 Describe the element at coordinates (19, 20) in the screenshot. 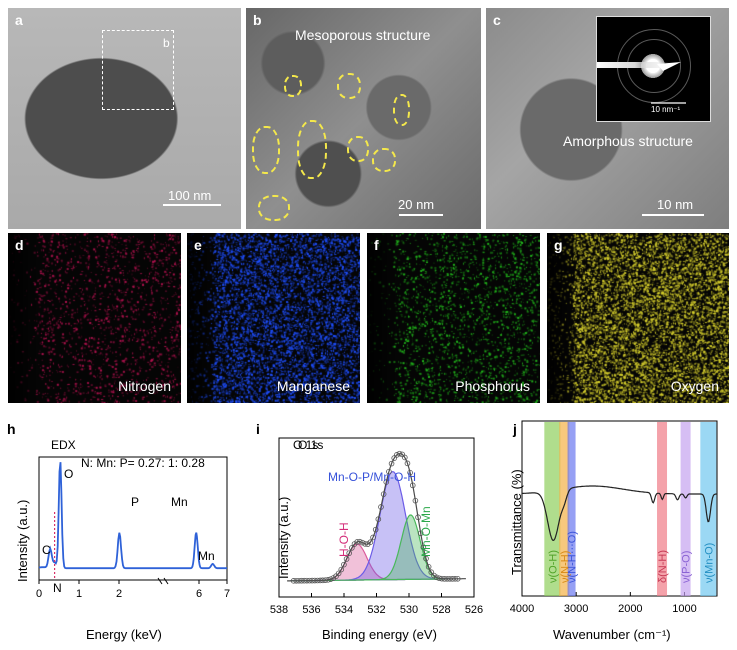

I see `panel-label-a: a` at that location.